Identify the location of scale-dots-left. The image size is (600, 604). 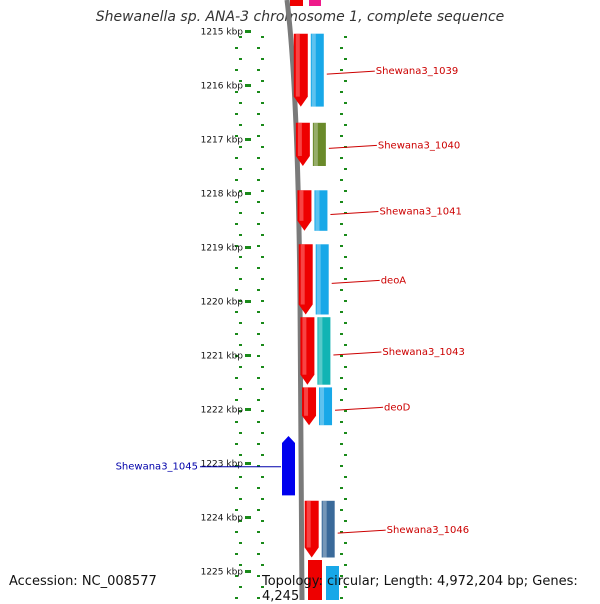
(260, 317).